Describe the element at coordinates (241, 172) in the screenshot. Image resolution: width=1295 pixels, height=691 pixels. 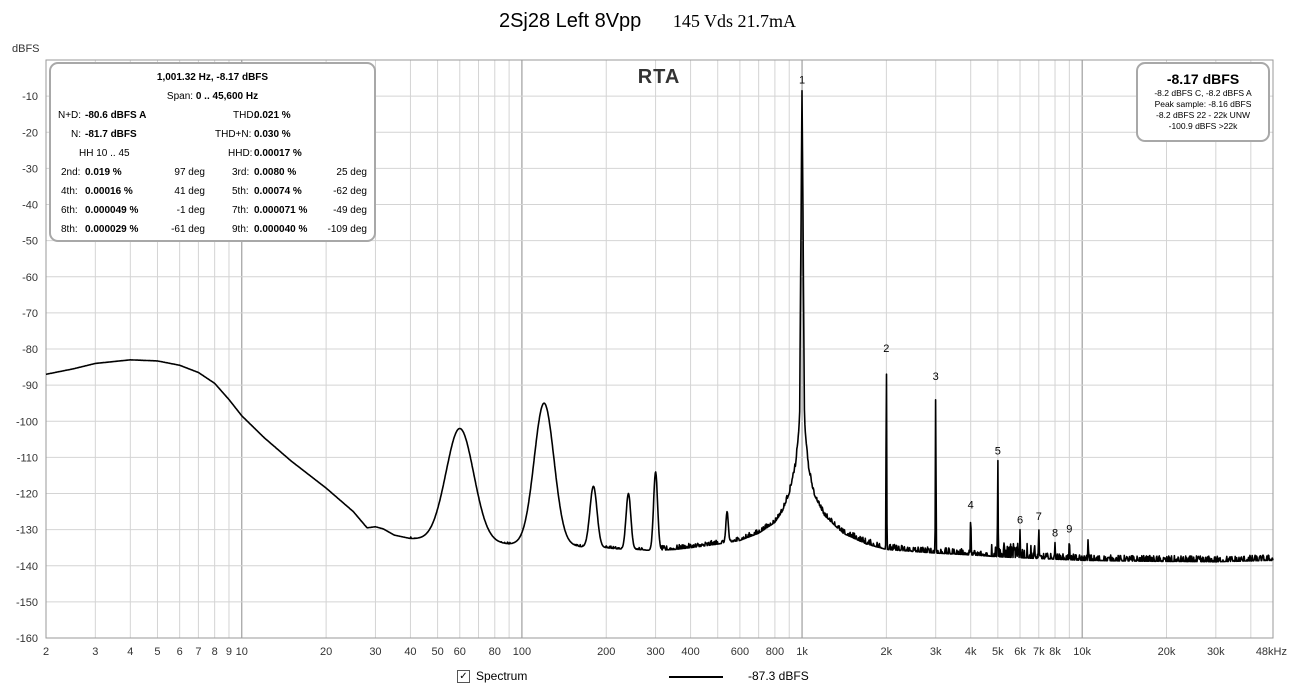
I see `harmonic-order-label: 3rd:` at that location.